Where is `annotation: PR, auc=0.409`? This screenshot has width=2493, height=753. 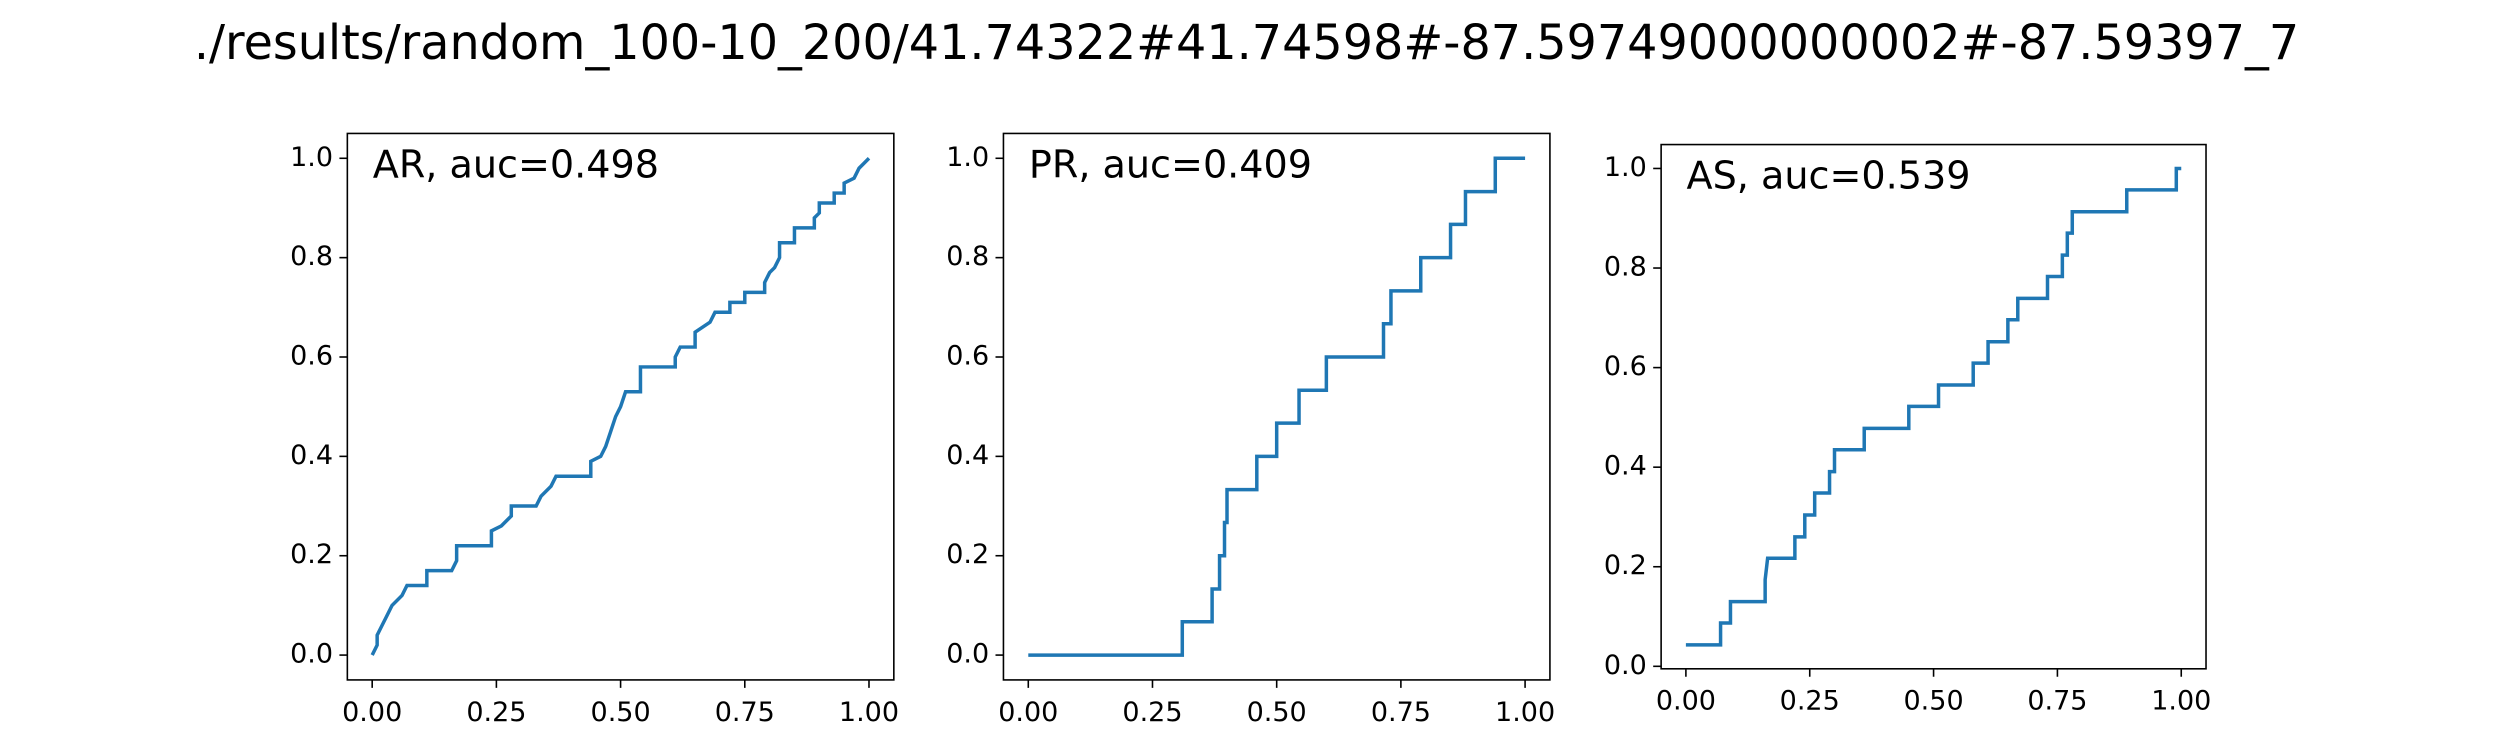 annotation: PR, auc=0.409 is located at coordinates (1170, 164).